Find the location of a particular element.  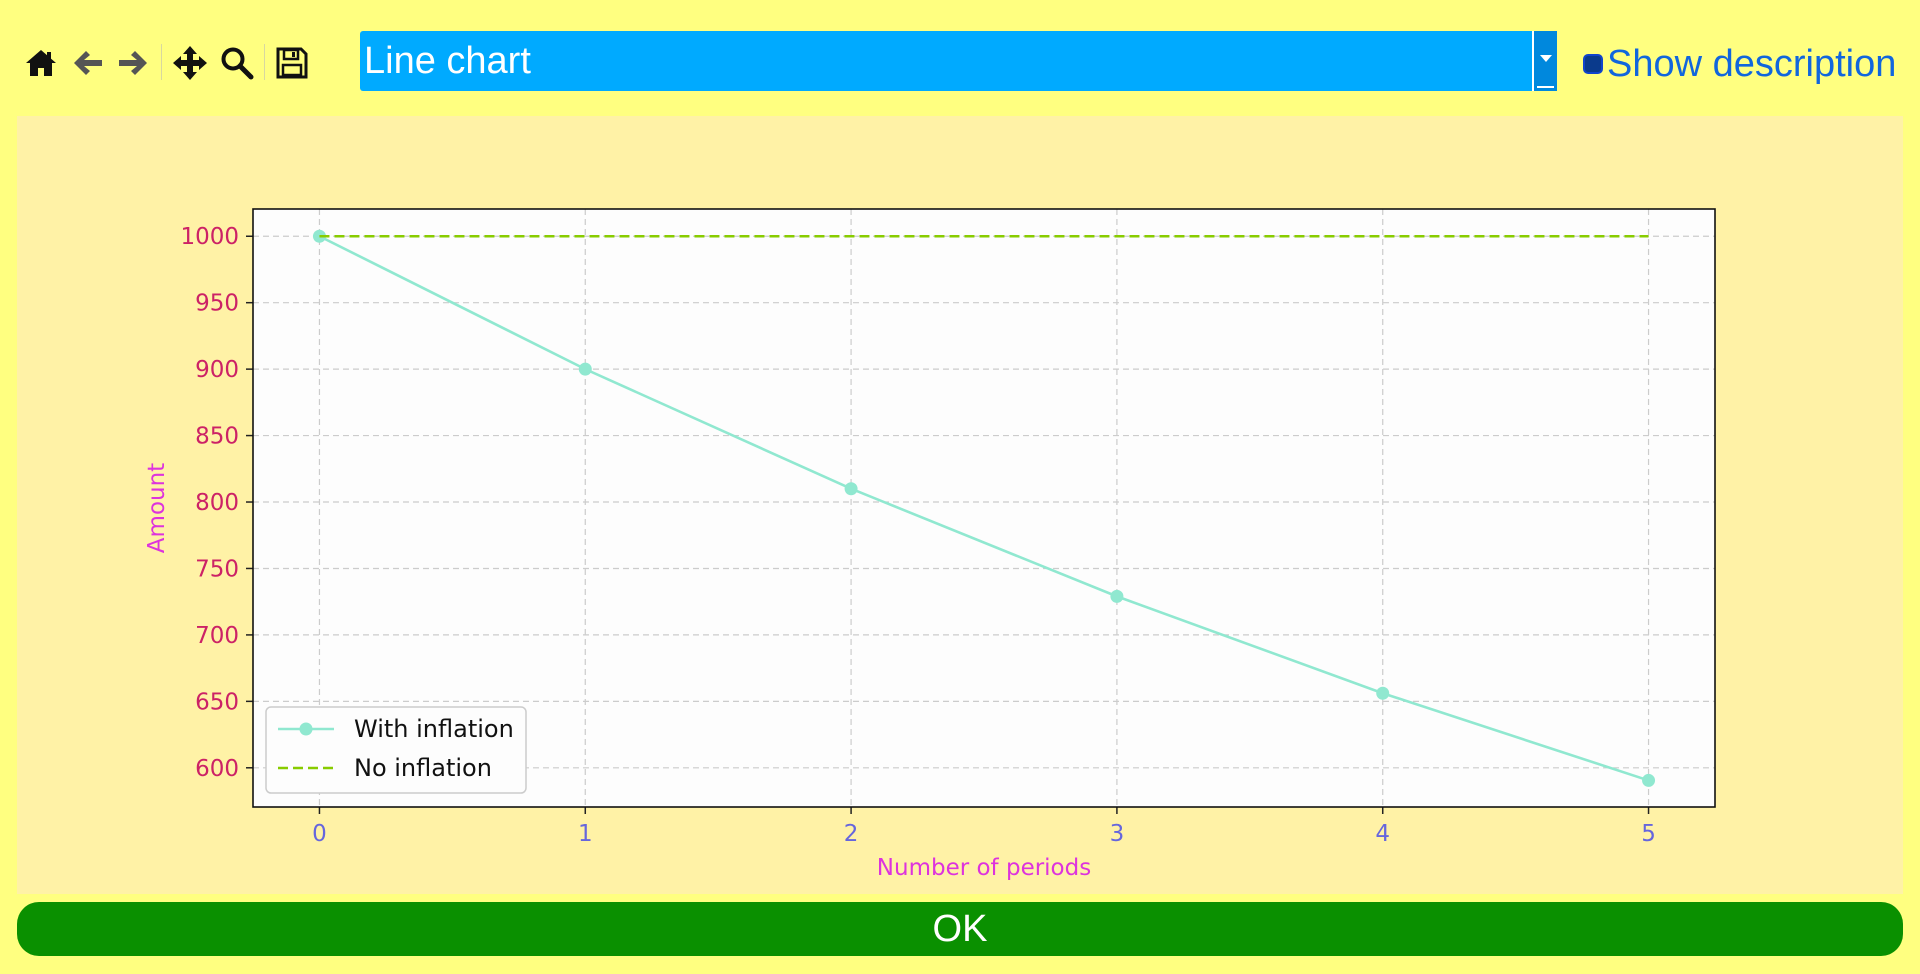

show-description-toggle: Show description is located at coordinates (1739, 64).